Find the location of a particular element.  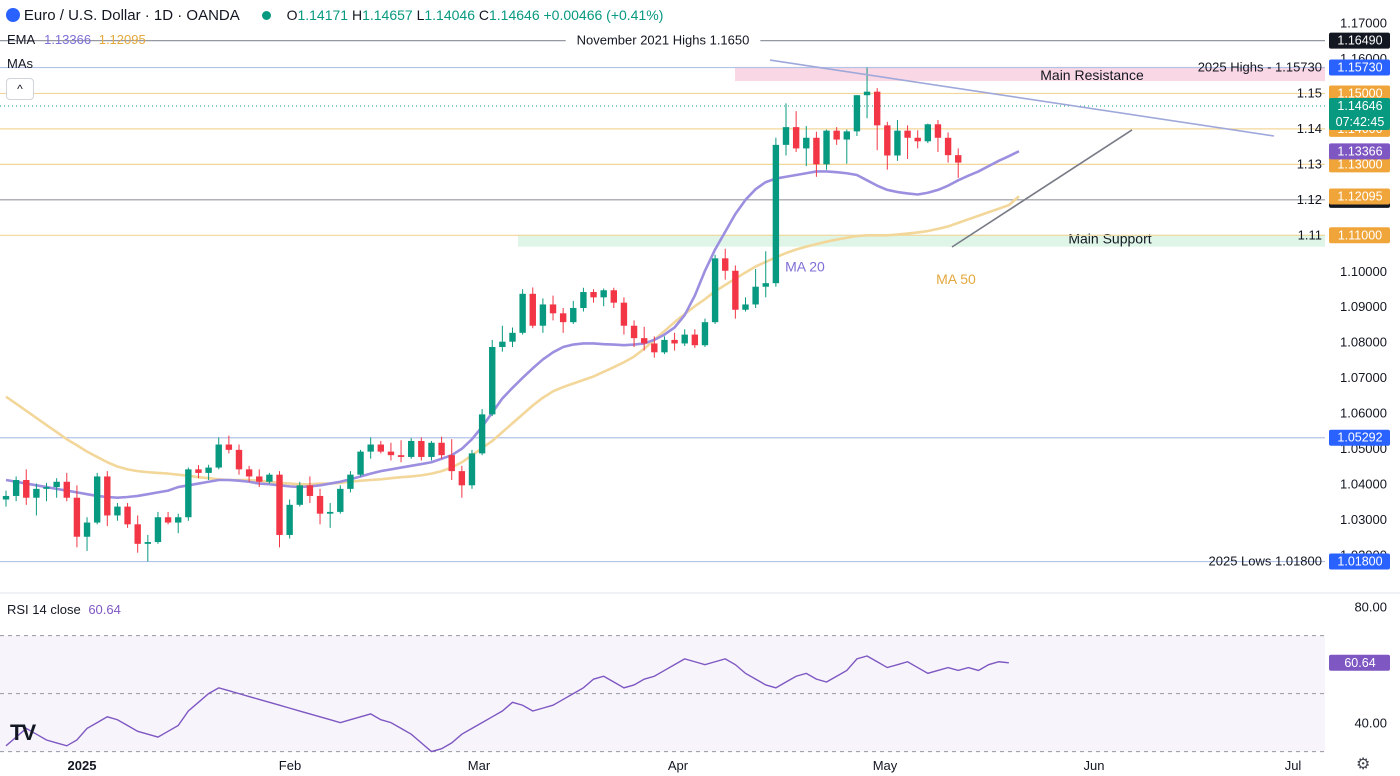

close-label: C is located at coordinates (483, 15).